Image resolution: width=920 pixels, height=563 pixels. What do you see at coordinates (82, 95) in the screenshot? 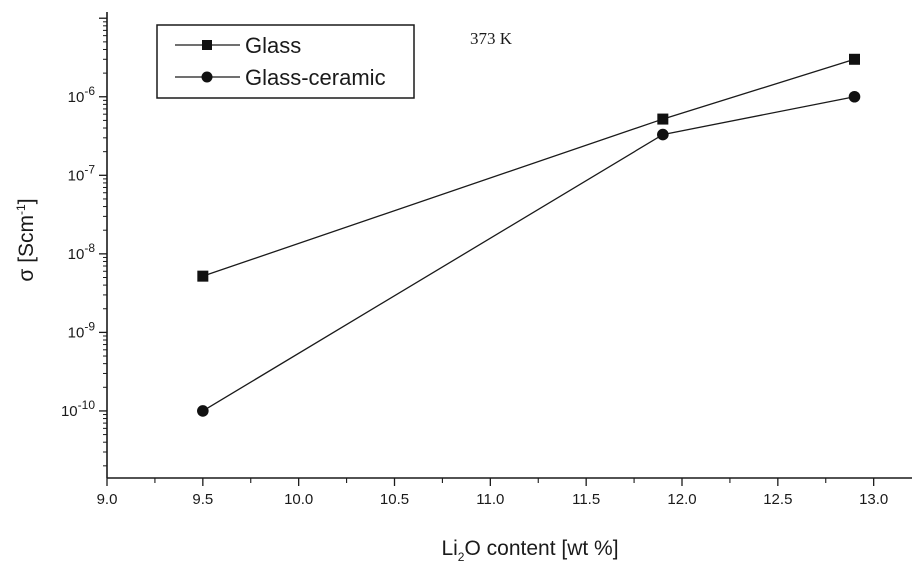
I see `y-tick-label: 10⁻⁶` at bounding box center [82, 95].